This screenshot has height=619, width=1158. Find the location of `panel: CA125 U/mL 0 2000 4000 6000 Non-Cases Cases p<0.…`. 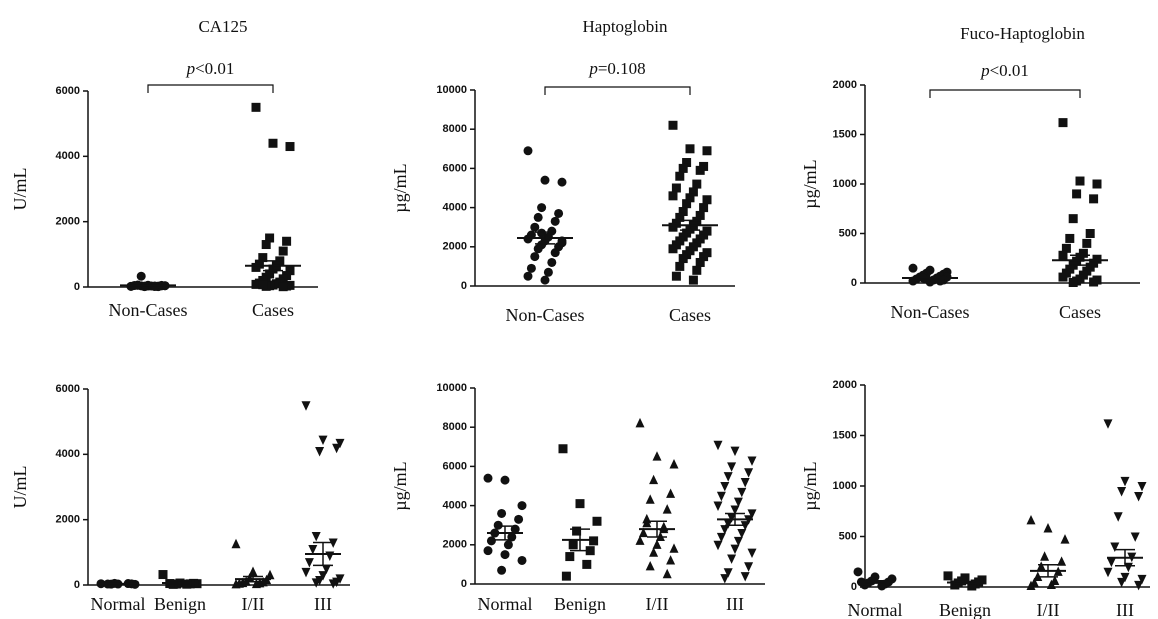

panel: CA125 U/mL 0 2000 4000 6000 Non-Cases Cases p<0.… is located at coordinates (164, 168).